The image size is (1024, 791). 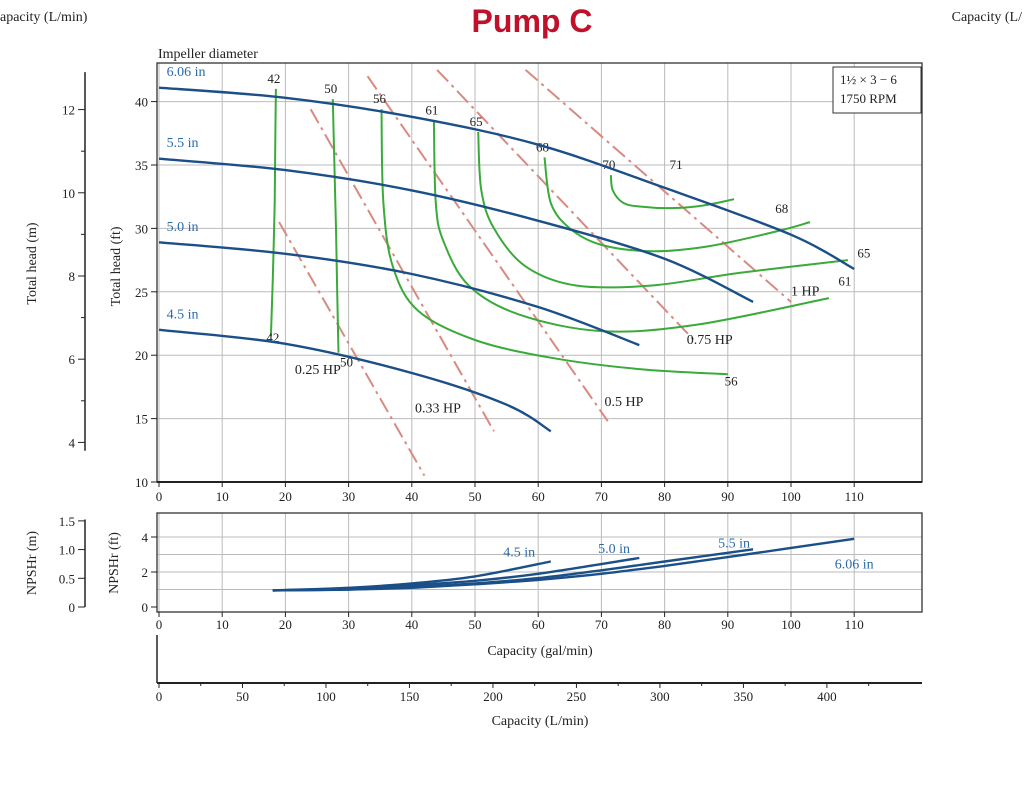 I want to click on lpm-tick-label-100: 100, so click(x=326, y=696).